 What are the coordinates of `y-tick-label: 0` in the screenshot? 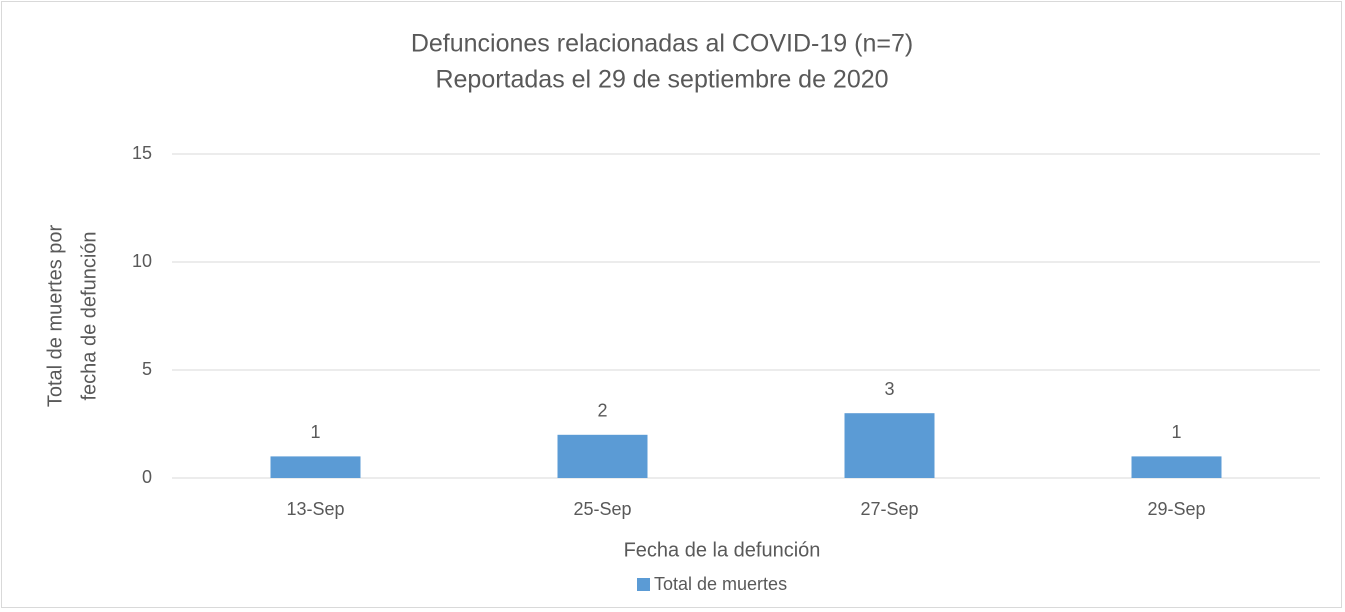 It's located at (147, 477).